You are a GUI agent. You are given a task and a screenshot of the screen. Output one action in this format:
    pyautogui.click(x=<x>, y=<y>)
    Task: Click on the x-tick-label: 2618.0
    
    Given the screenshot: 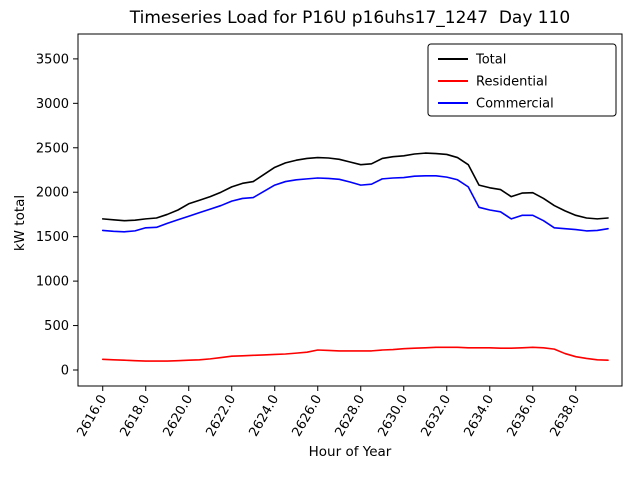 What is the action you would take?
    pyautogui.click(x=135, y=416)
    